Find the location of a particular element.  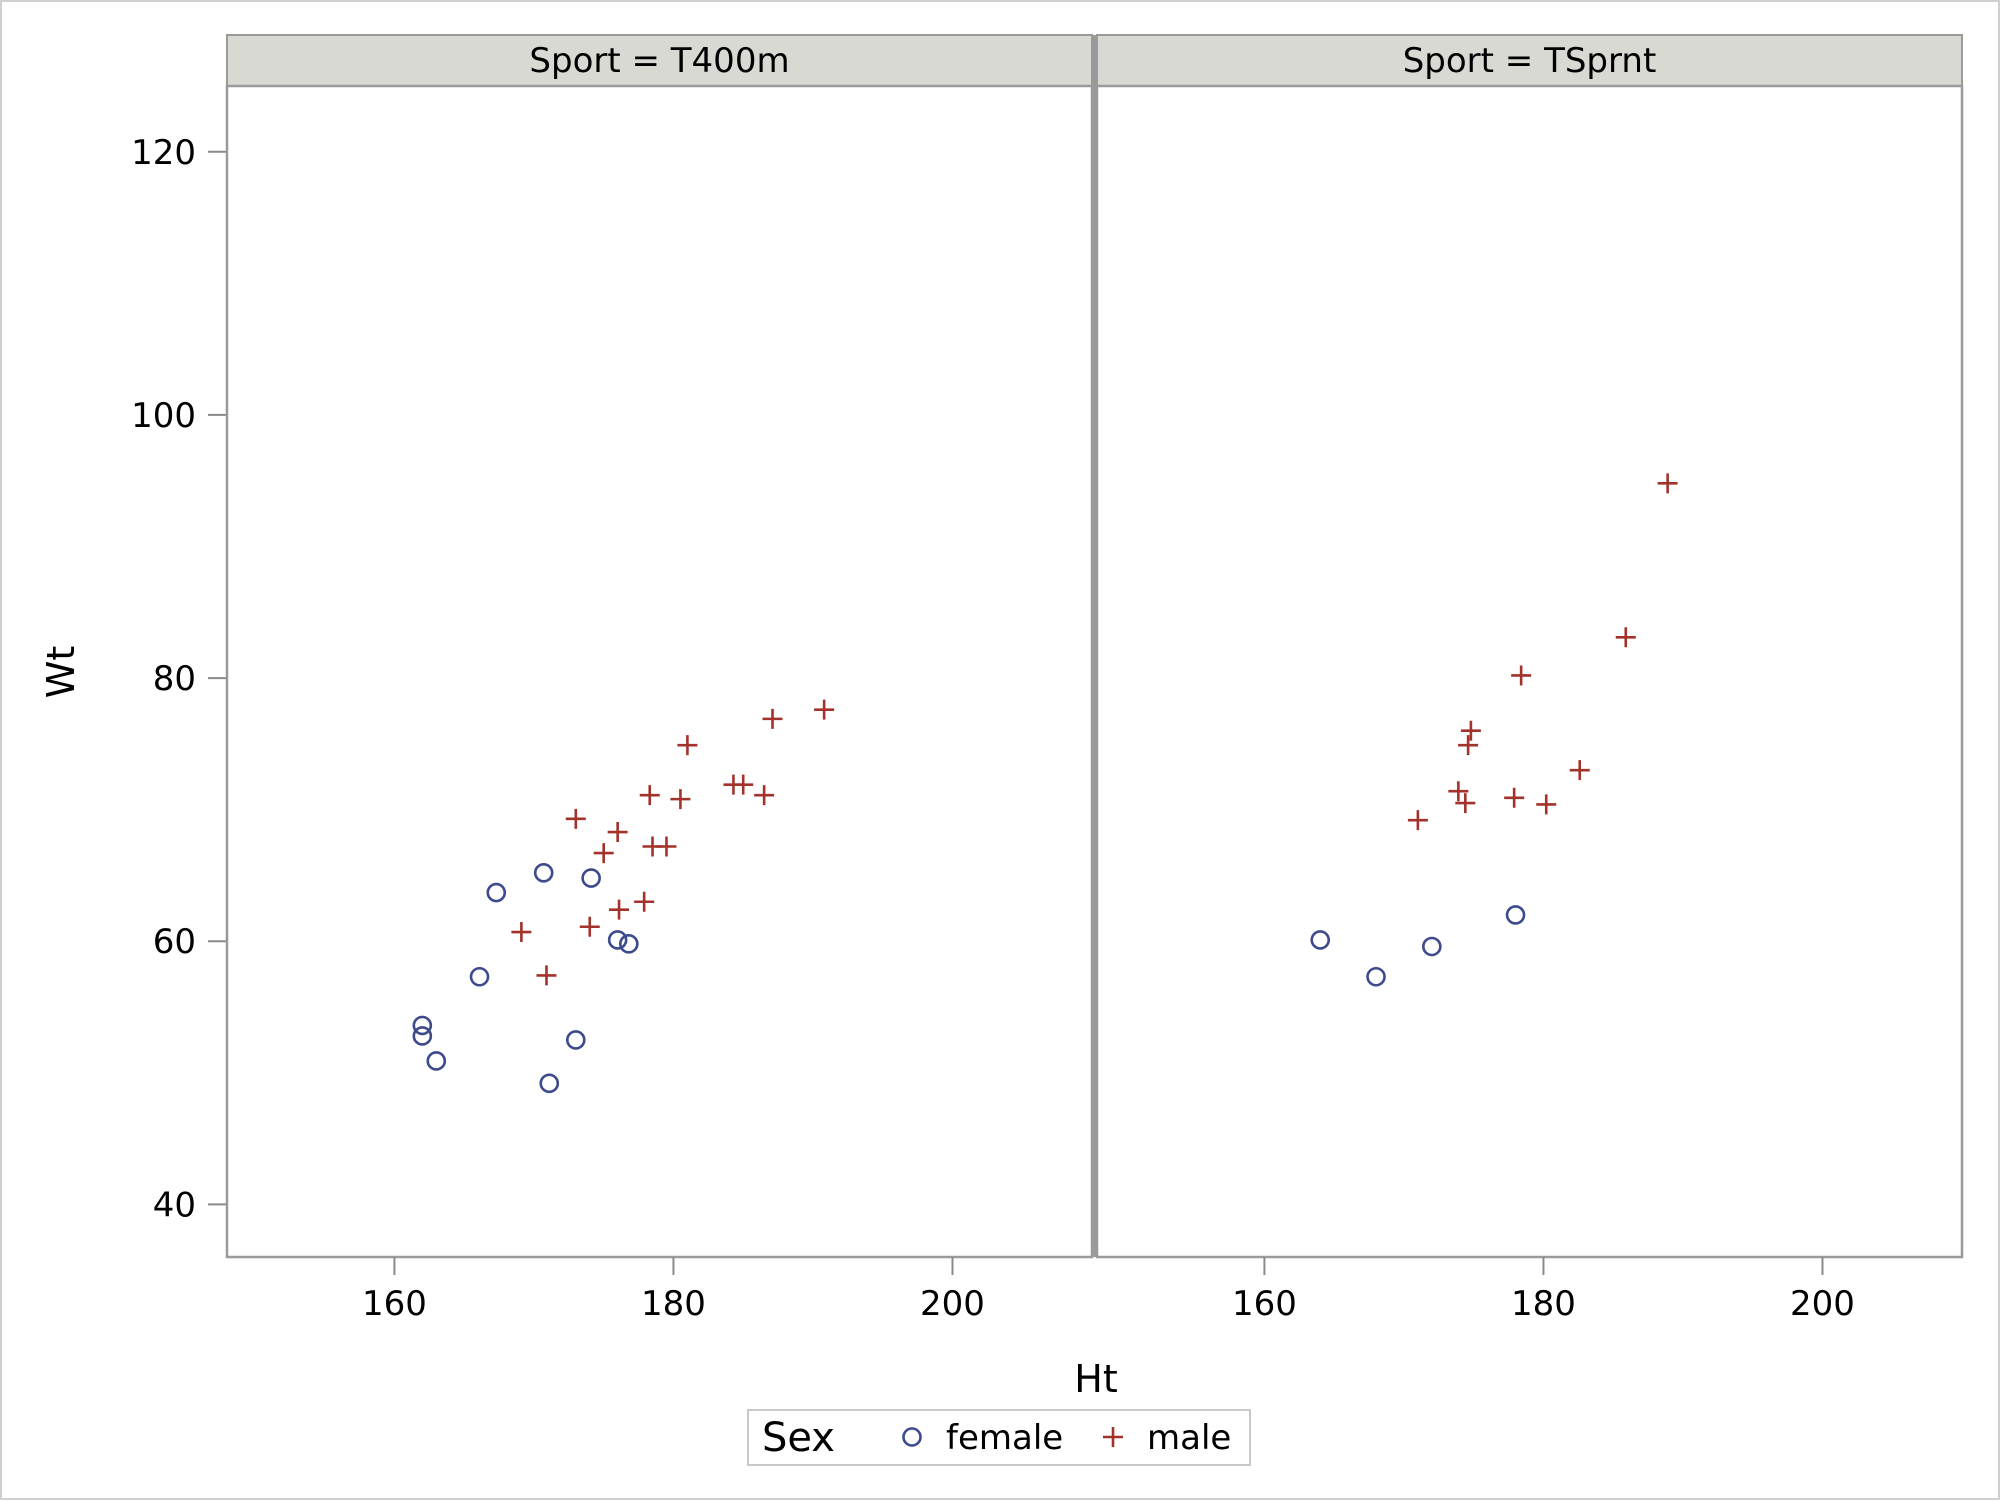

panel-title: Sport = T400m is located at coordinates (659, 61).